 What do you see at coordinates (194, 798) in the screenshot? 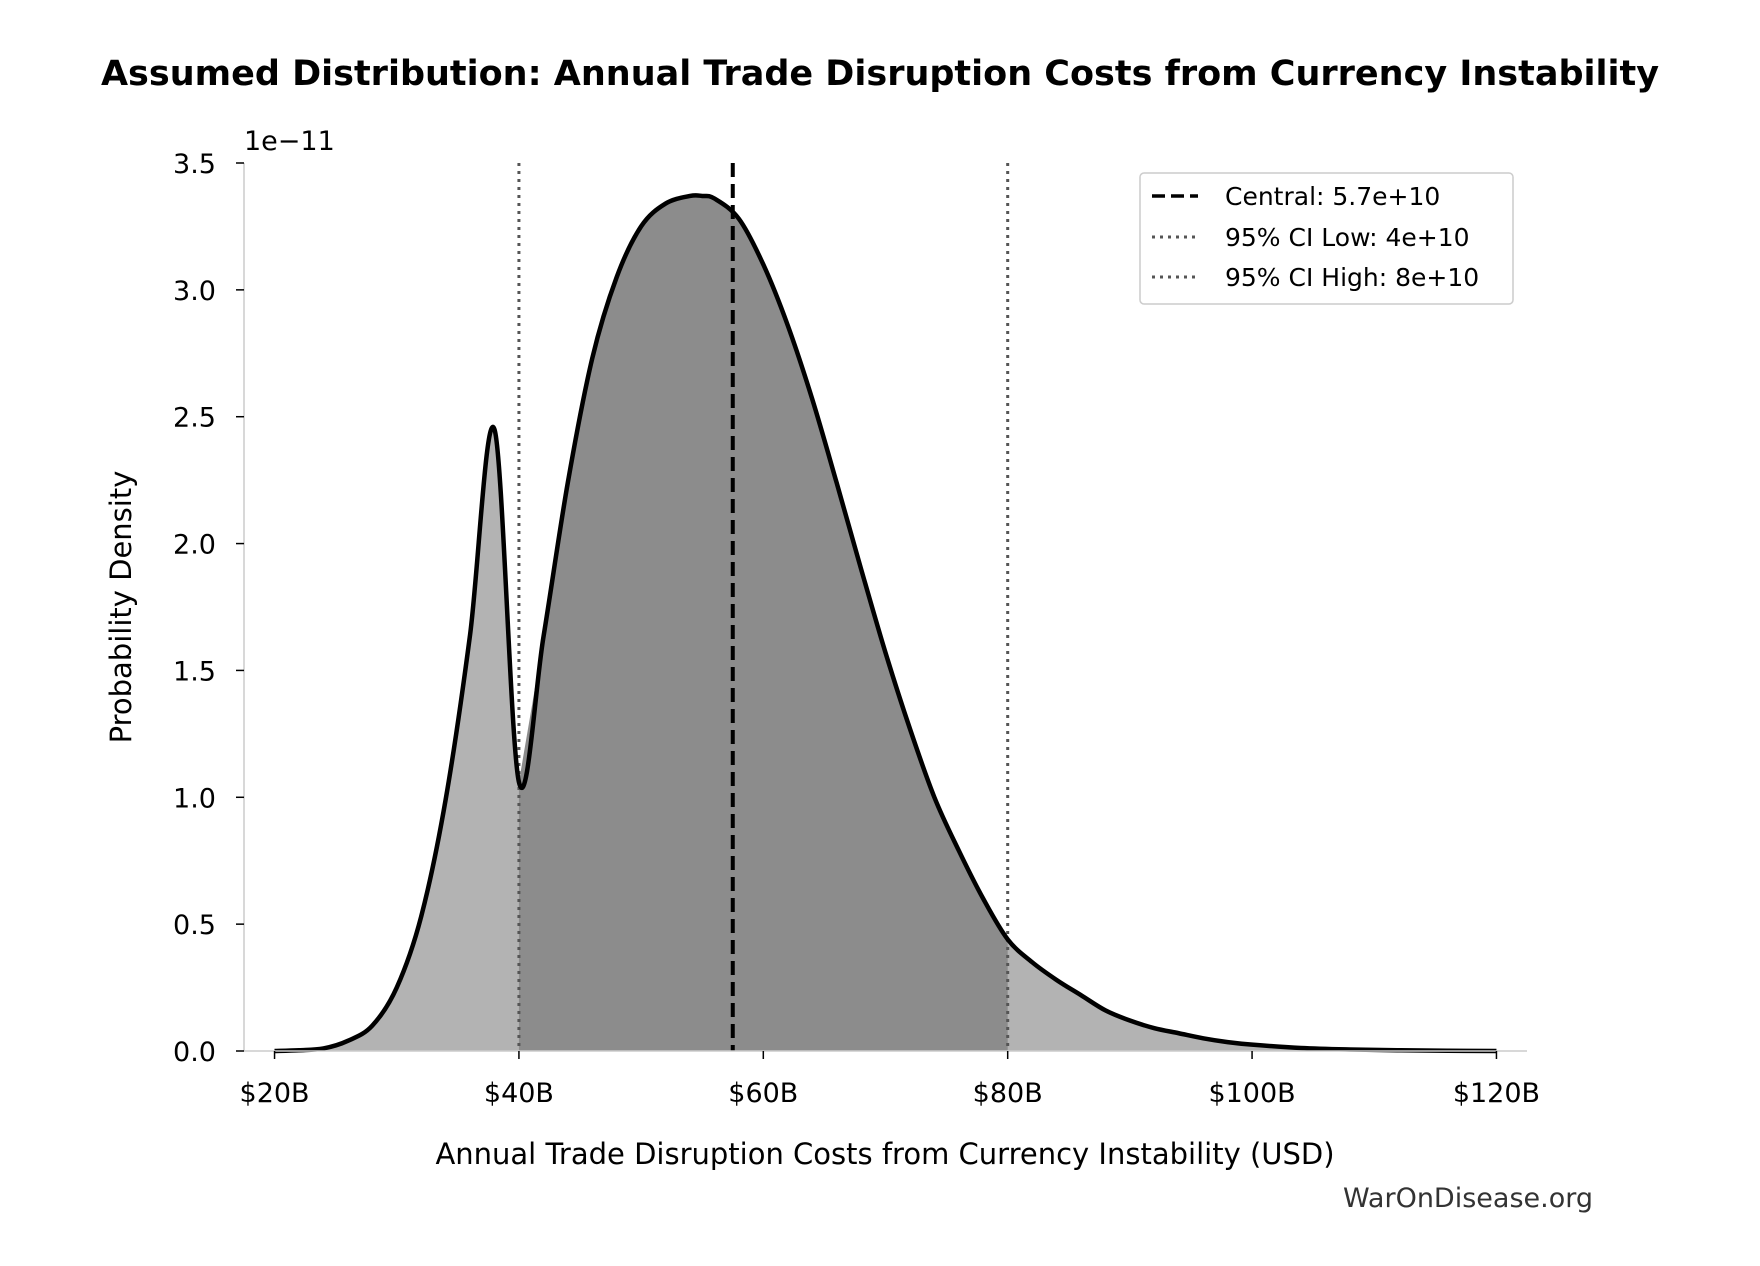
I see `y-tick-label: 1.0` at bounding box center [194, 798].